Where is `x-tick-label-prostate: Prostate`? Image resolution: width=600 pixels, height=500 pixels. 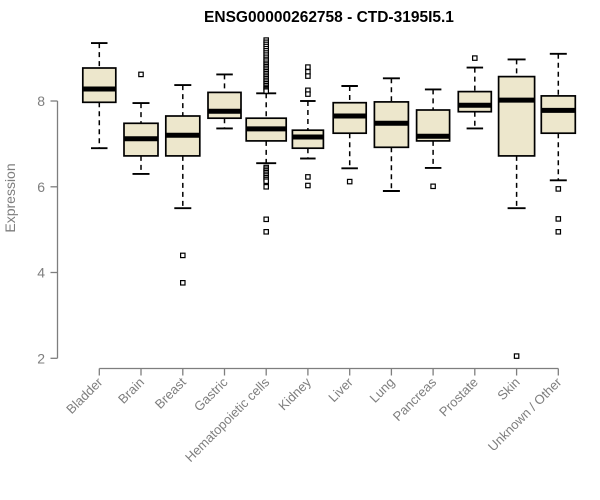
x-tick-label-prostate: Prostate is located at coordinates (458, 397).